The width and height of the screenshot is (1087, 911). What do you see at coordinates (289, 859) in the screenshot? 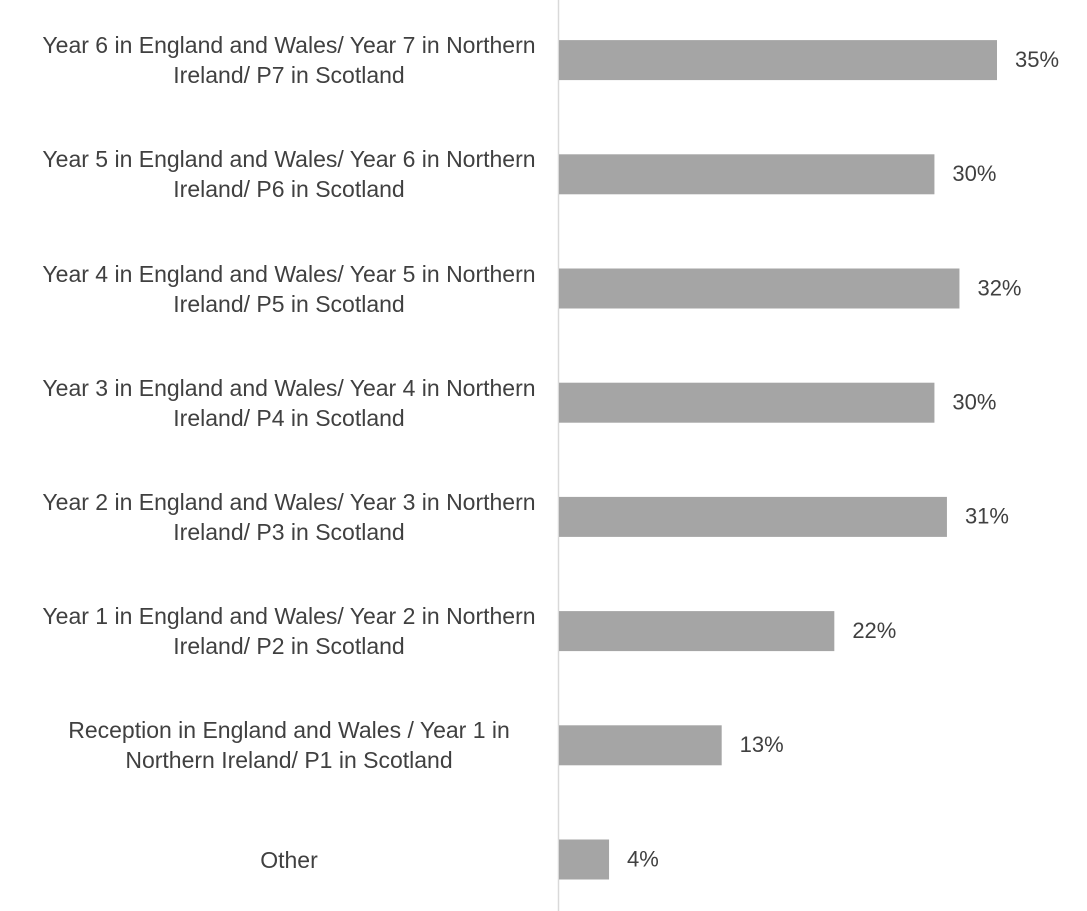
I see `category-label: Other` at bounding box center [289, 859].